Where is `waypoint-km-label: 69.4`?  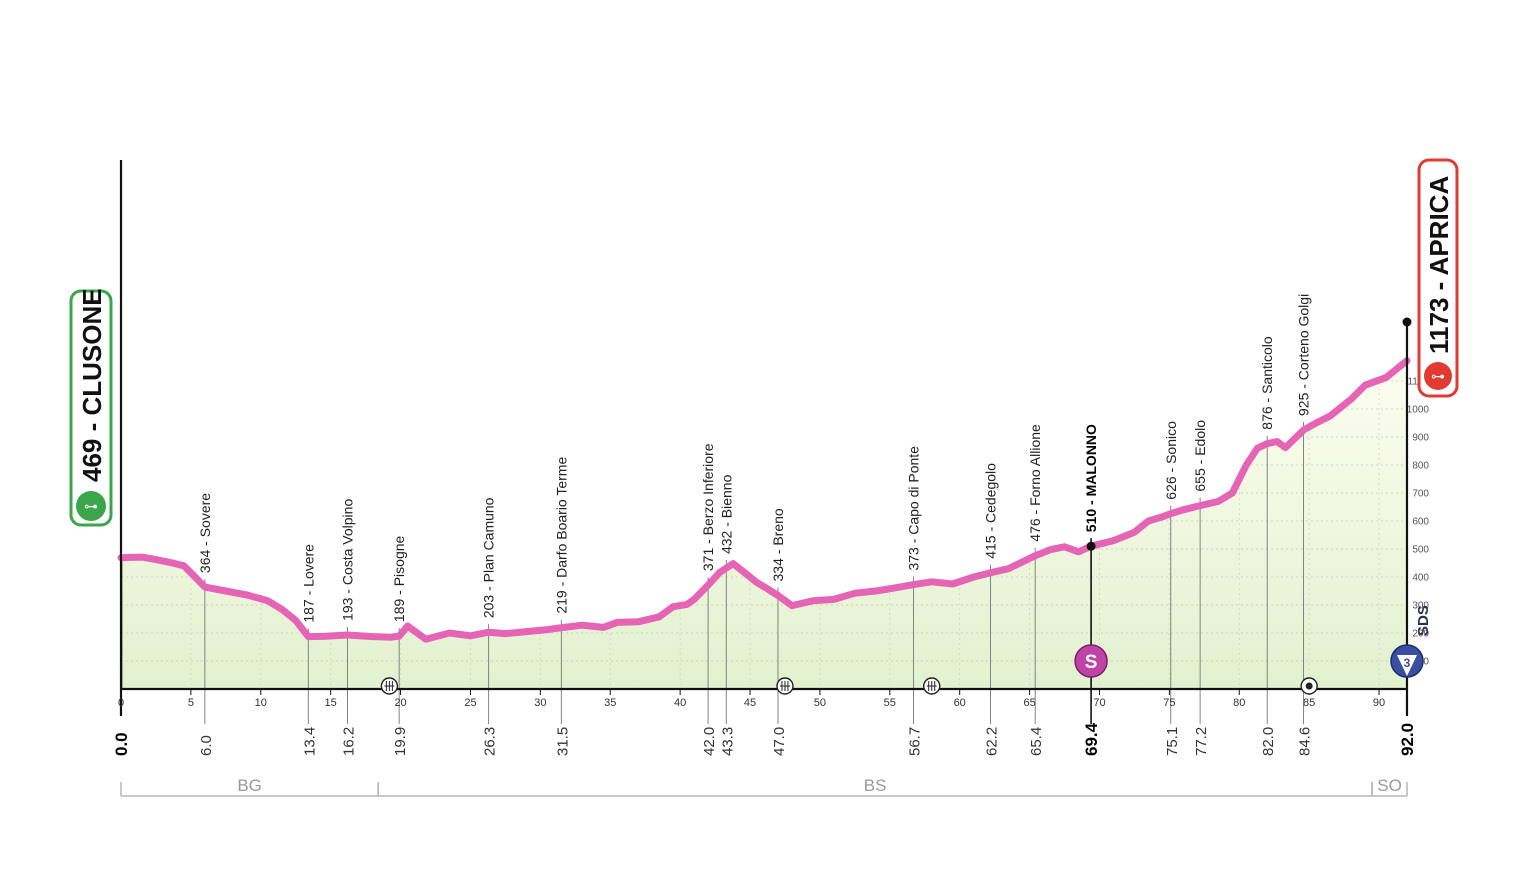 waypoint-km-label: 69.4 is located at coordinates (1091, 739).